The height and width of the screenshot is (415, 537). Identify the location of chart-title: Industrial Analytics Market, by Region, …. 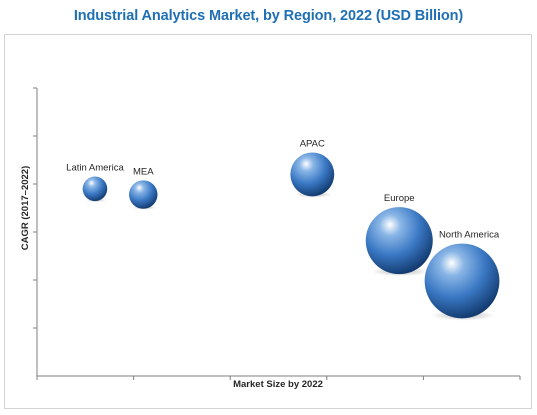
(268, 16).